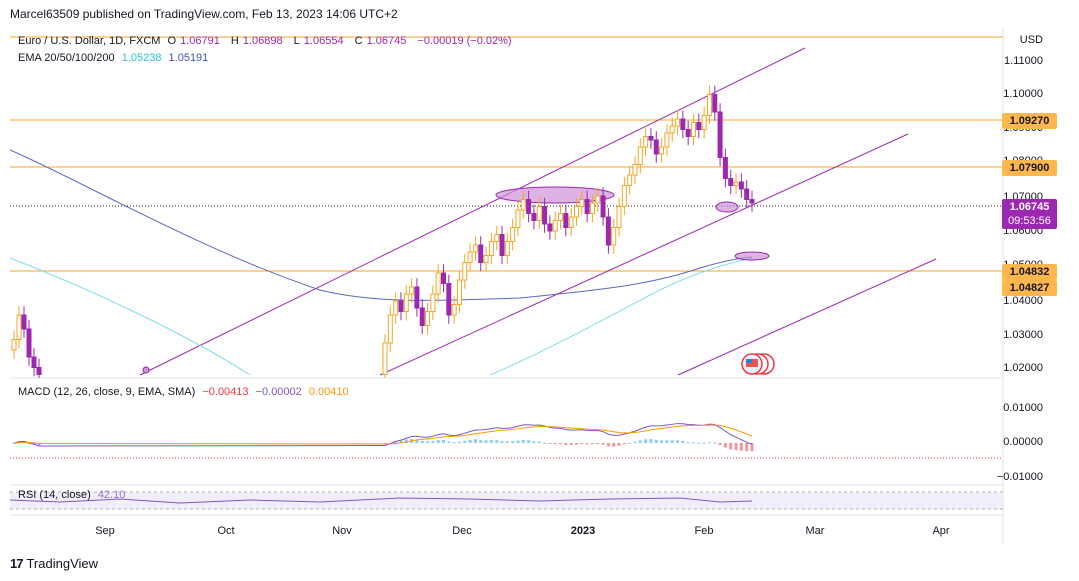 The image size is (1079, 581). Describe the element at coordinates (1029, 121) in the screenshot. I see `price-tag-r1: 1.09270` at that location.